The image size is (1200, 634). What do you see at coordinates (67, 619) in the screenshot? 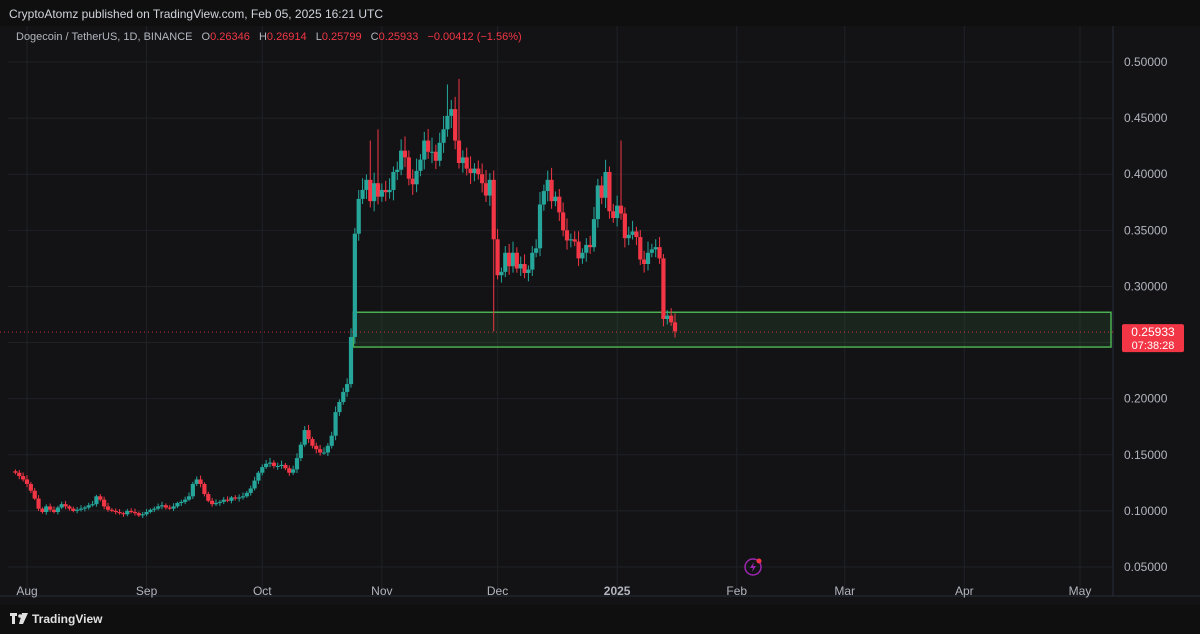
I see `tradingview-brand: TradingView` at bounding box center [67, 619].